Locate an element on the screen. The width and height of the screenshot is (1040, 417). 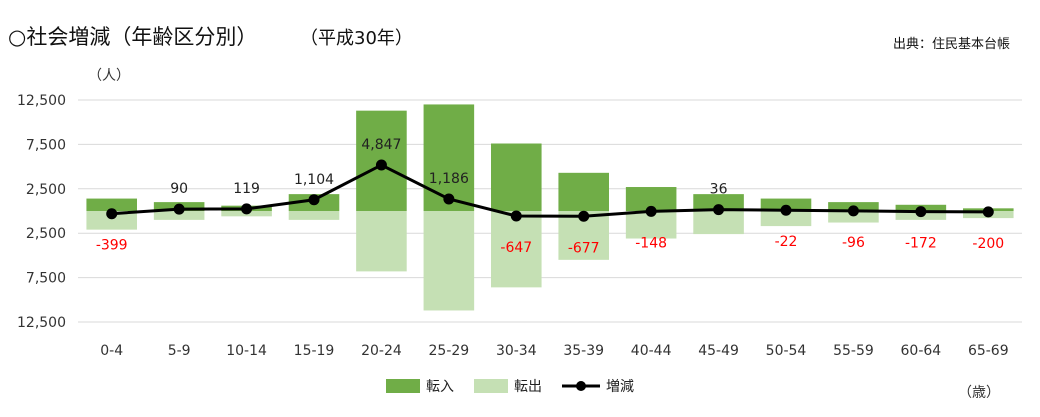
x-axis-unit: （歳） is located at coordinates (979, 393).